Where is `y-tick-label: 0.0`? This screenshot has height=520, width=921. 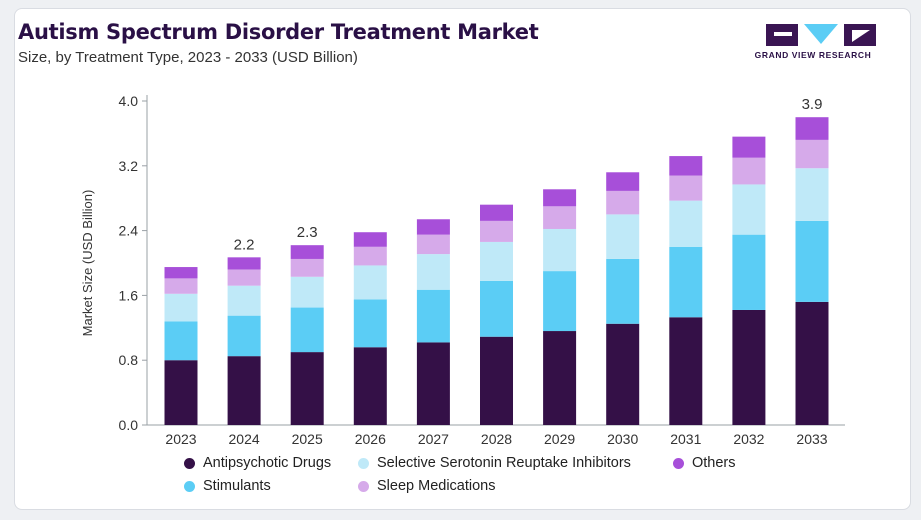 y-tick-label: 0.0 is located at coordinates (129, 425).